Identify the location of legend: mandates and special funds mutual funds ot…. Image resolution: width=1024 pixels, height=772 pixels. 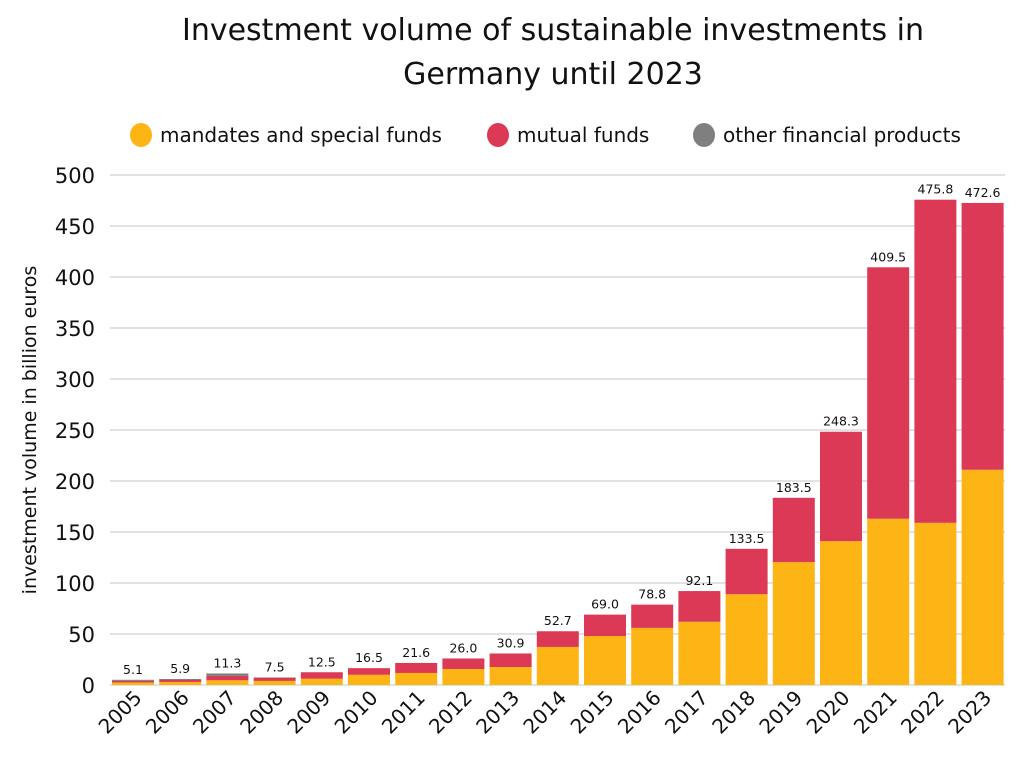
(545, 135).